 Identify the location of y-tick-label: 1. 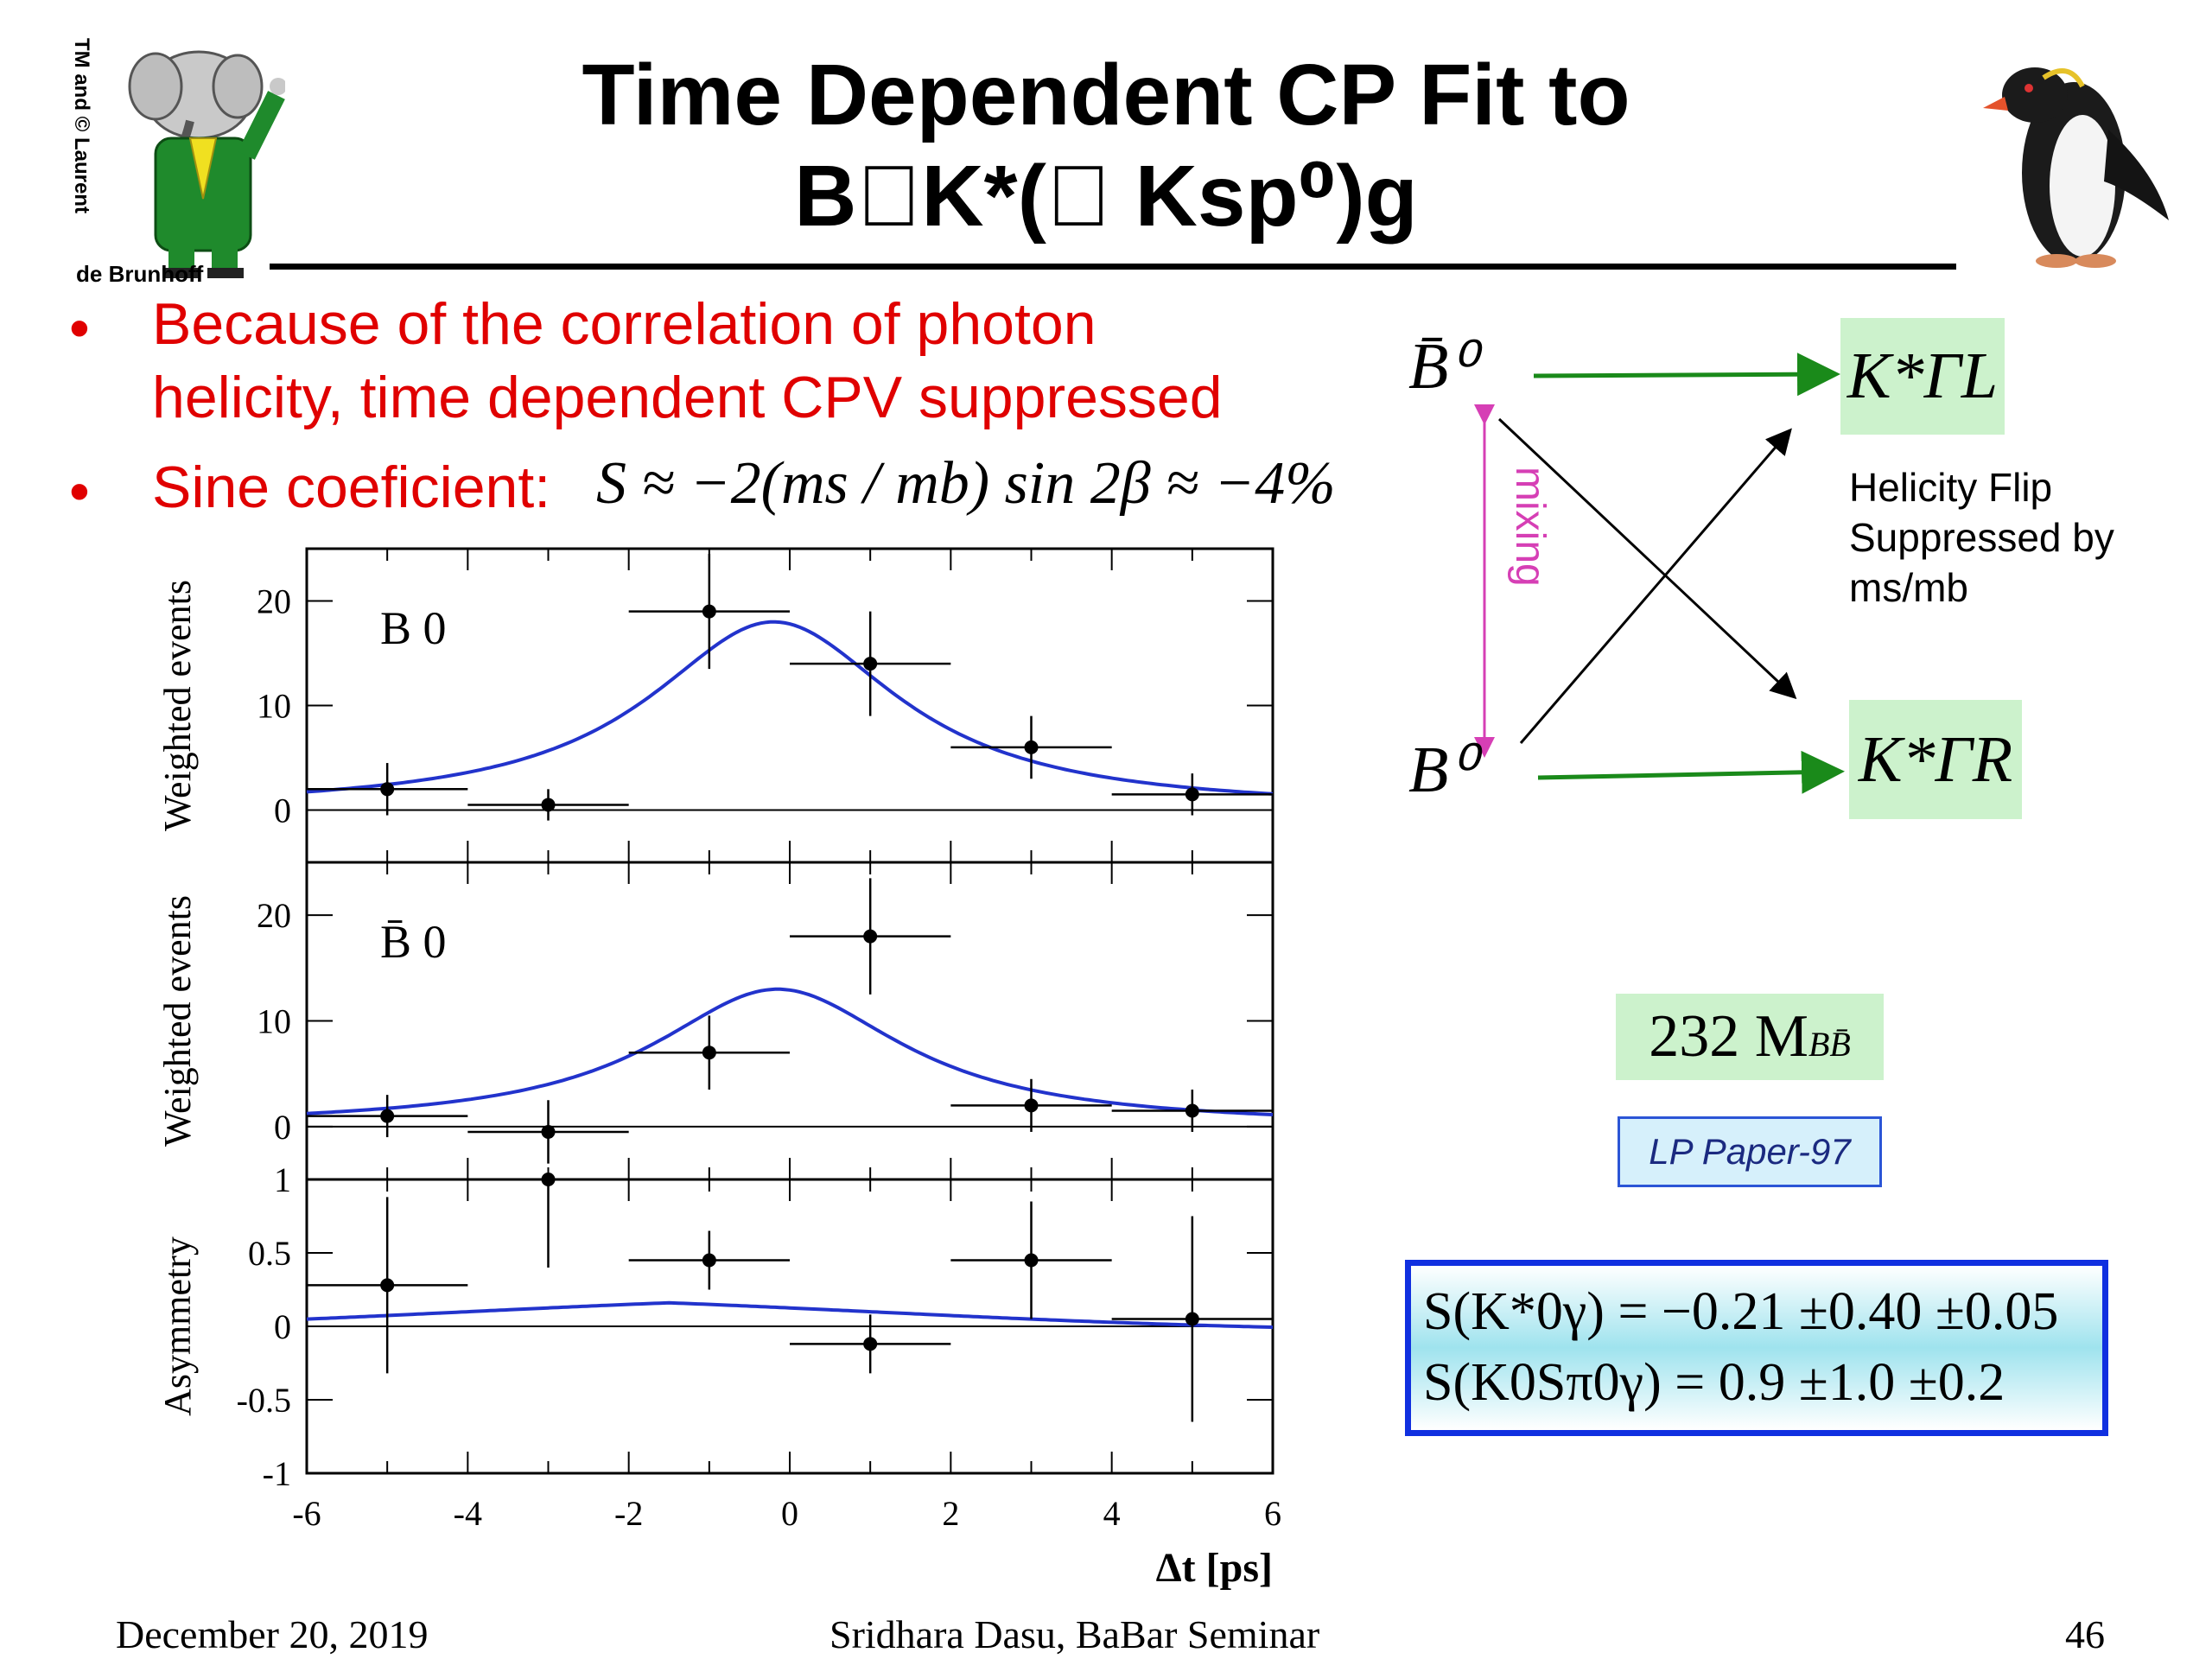
(282, 1179).